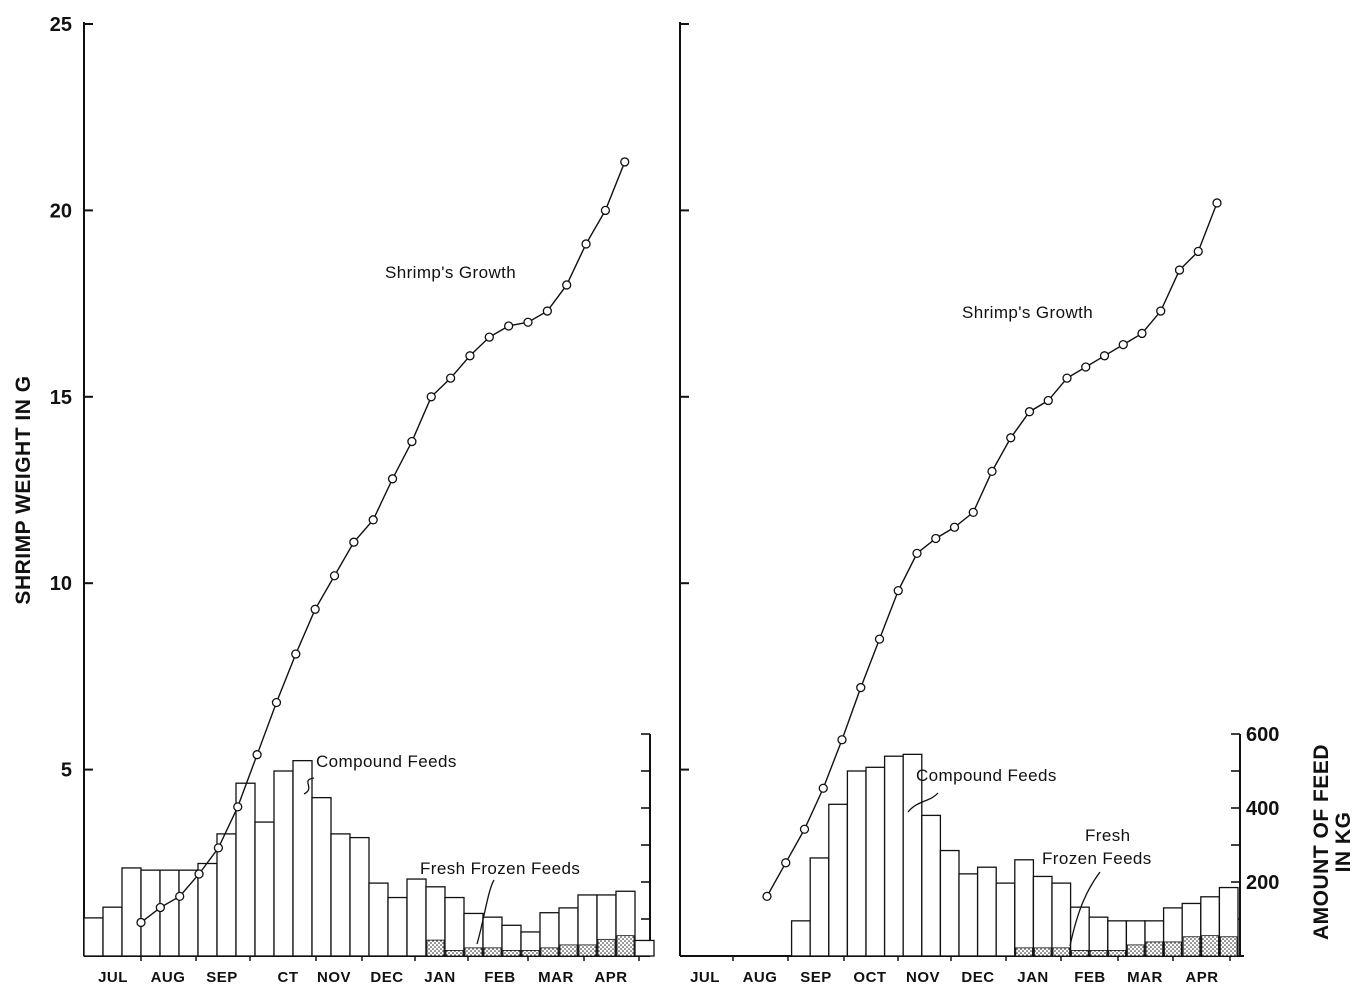 The image size is (1354, 987). I want to click on left-weight-tick-label: 20, so click(61, 211).